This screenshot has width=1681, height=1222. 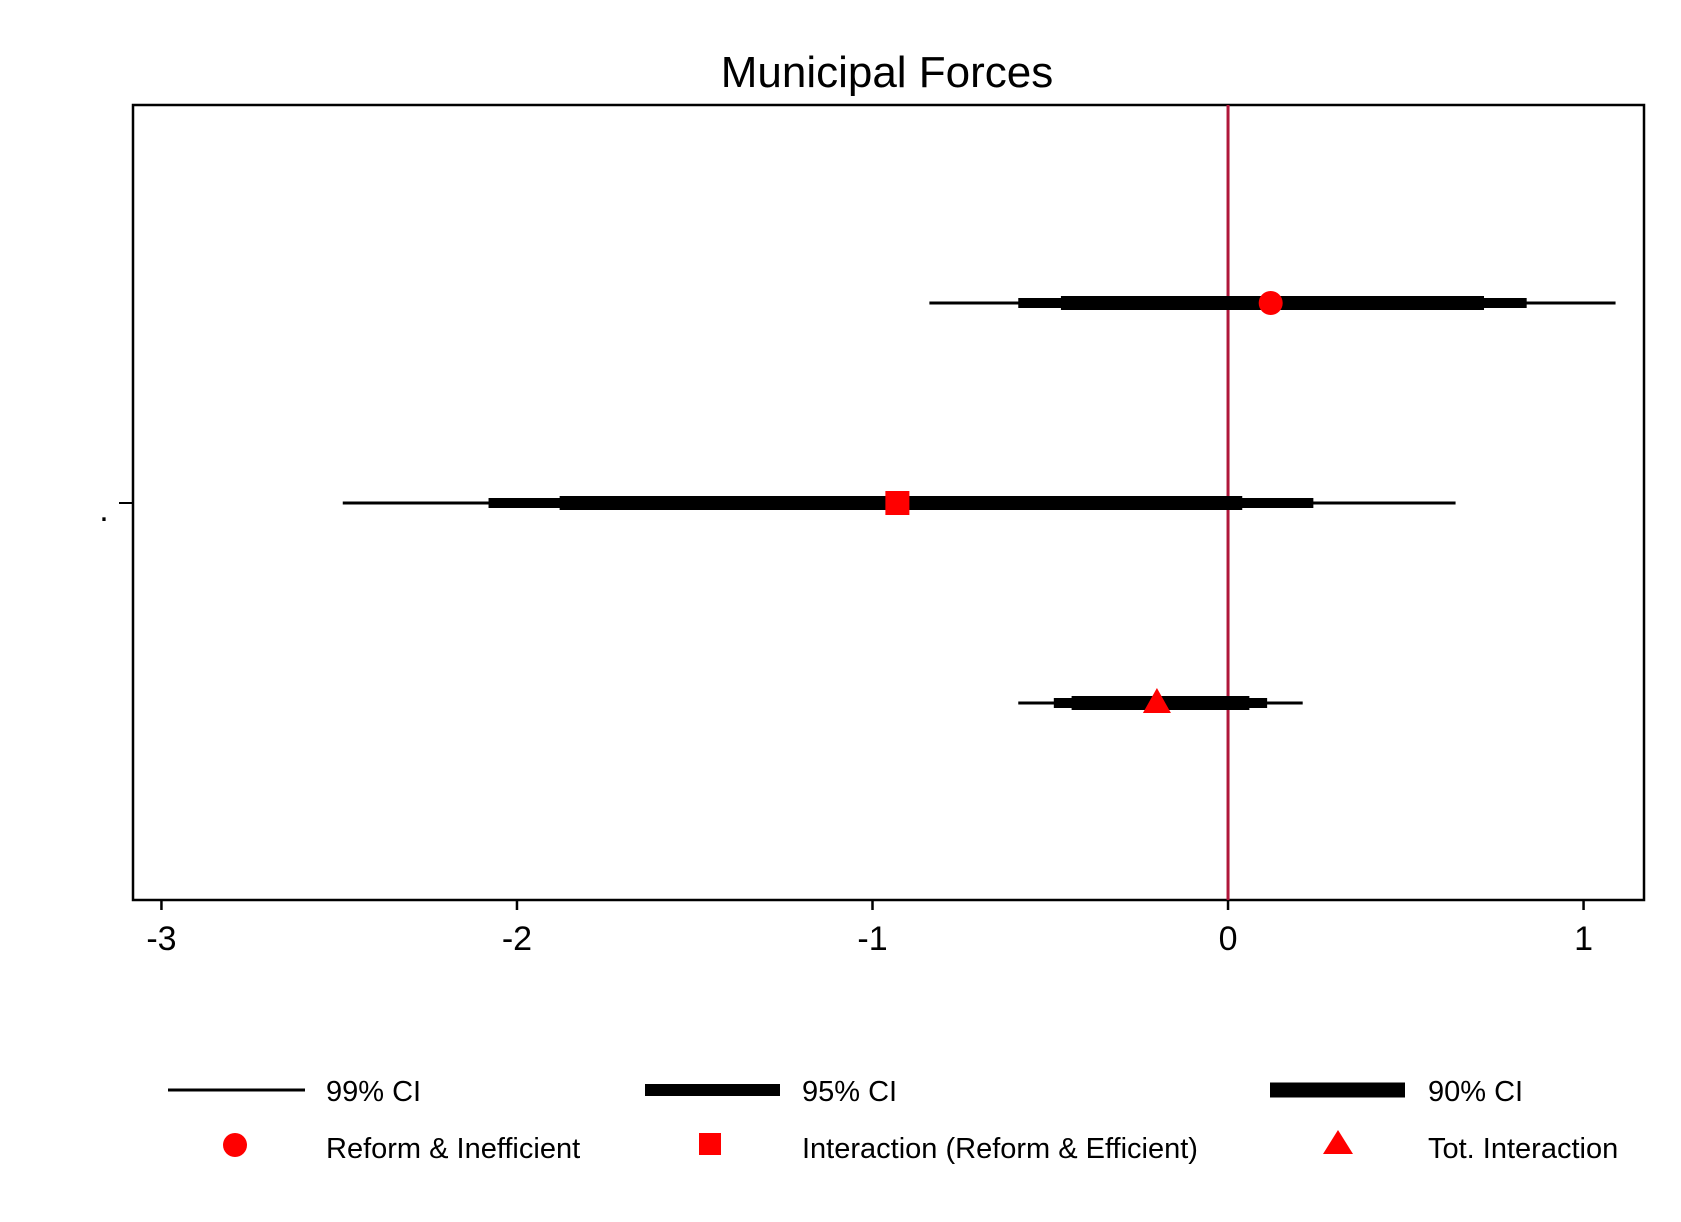 What do you see at coordinates (517, 939) in the screenshot?
I see `x-tick-label: -2` at bounding box center [517, 939].